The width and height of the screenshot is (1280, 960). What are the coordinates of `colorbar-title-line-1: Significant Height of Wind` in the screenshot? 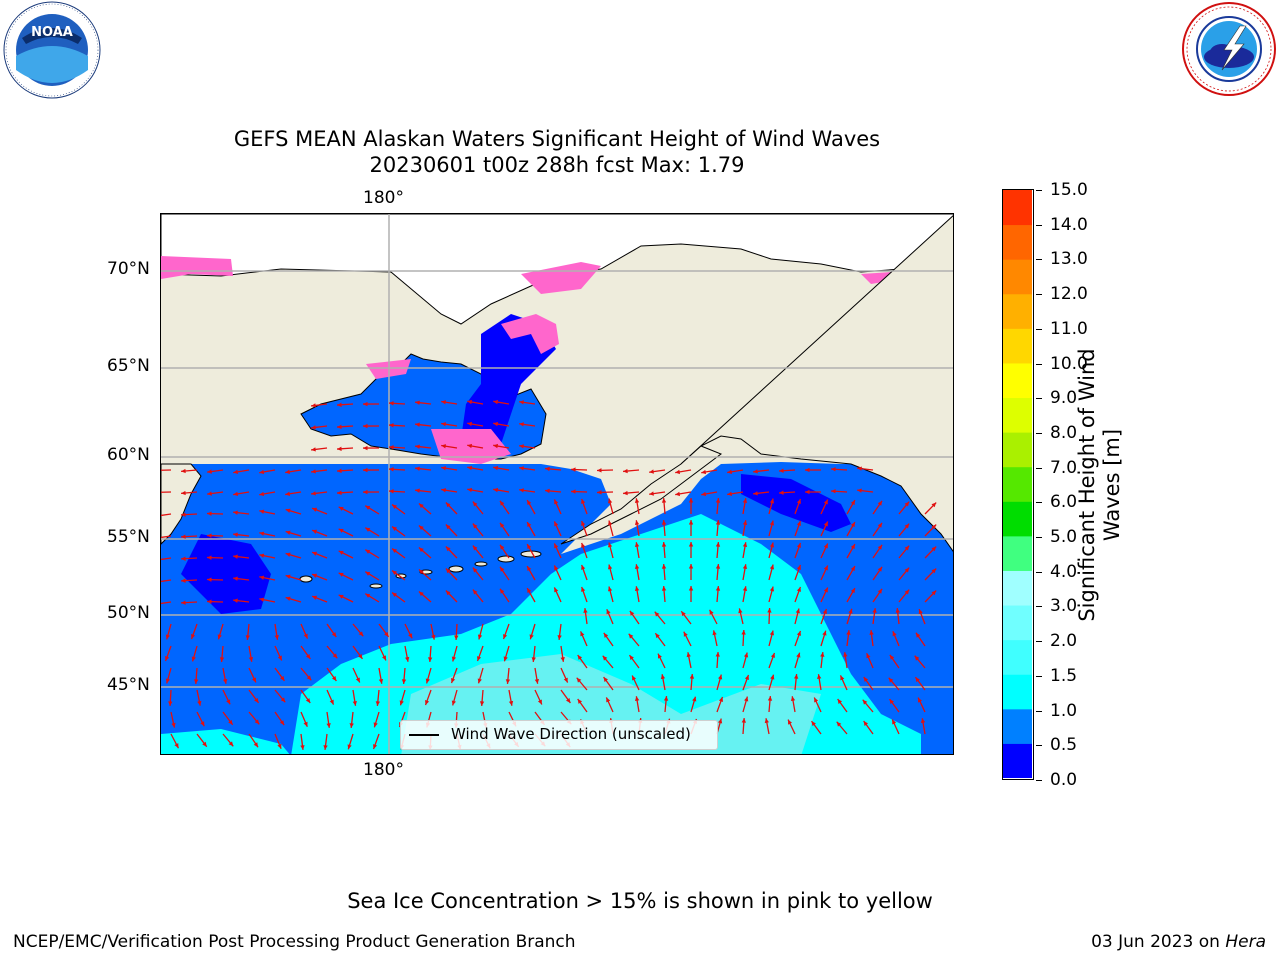 It's located at (1087, 485).